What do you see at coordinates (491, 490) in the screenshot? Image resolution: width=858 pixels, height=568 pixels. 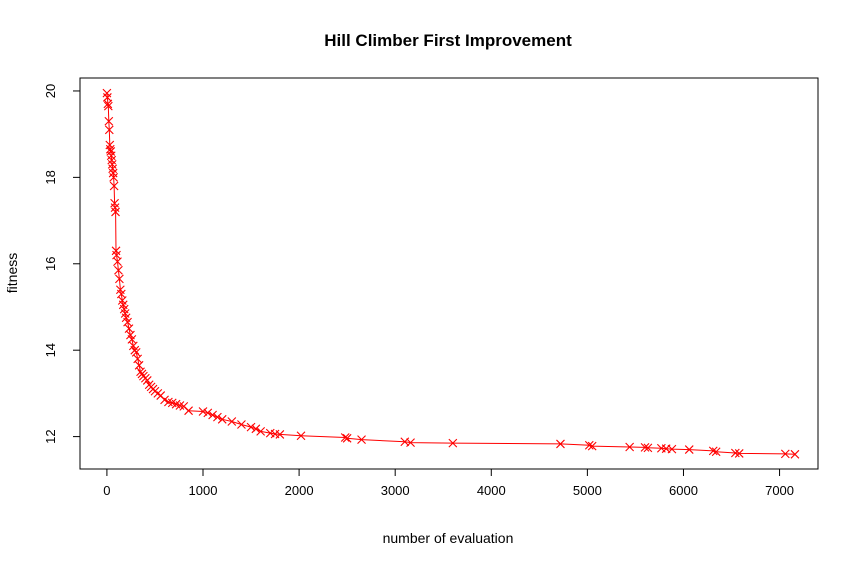 I see `x-tick-label: 4000` at bounding box center [491, 490].